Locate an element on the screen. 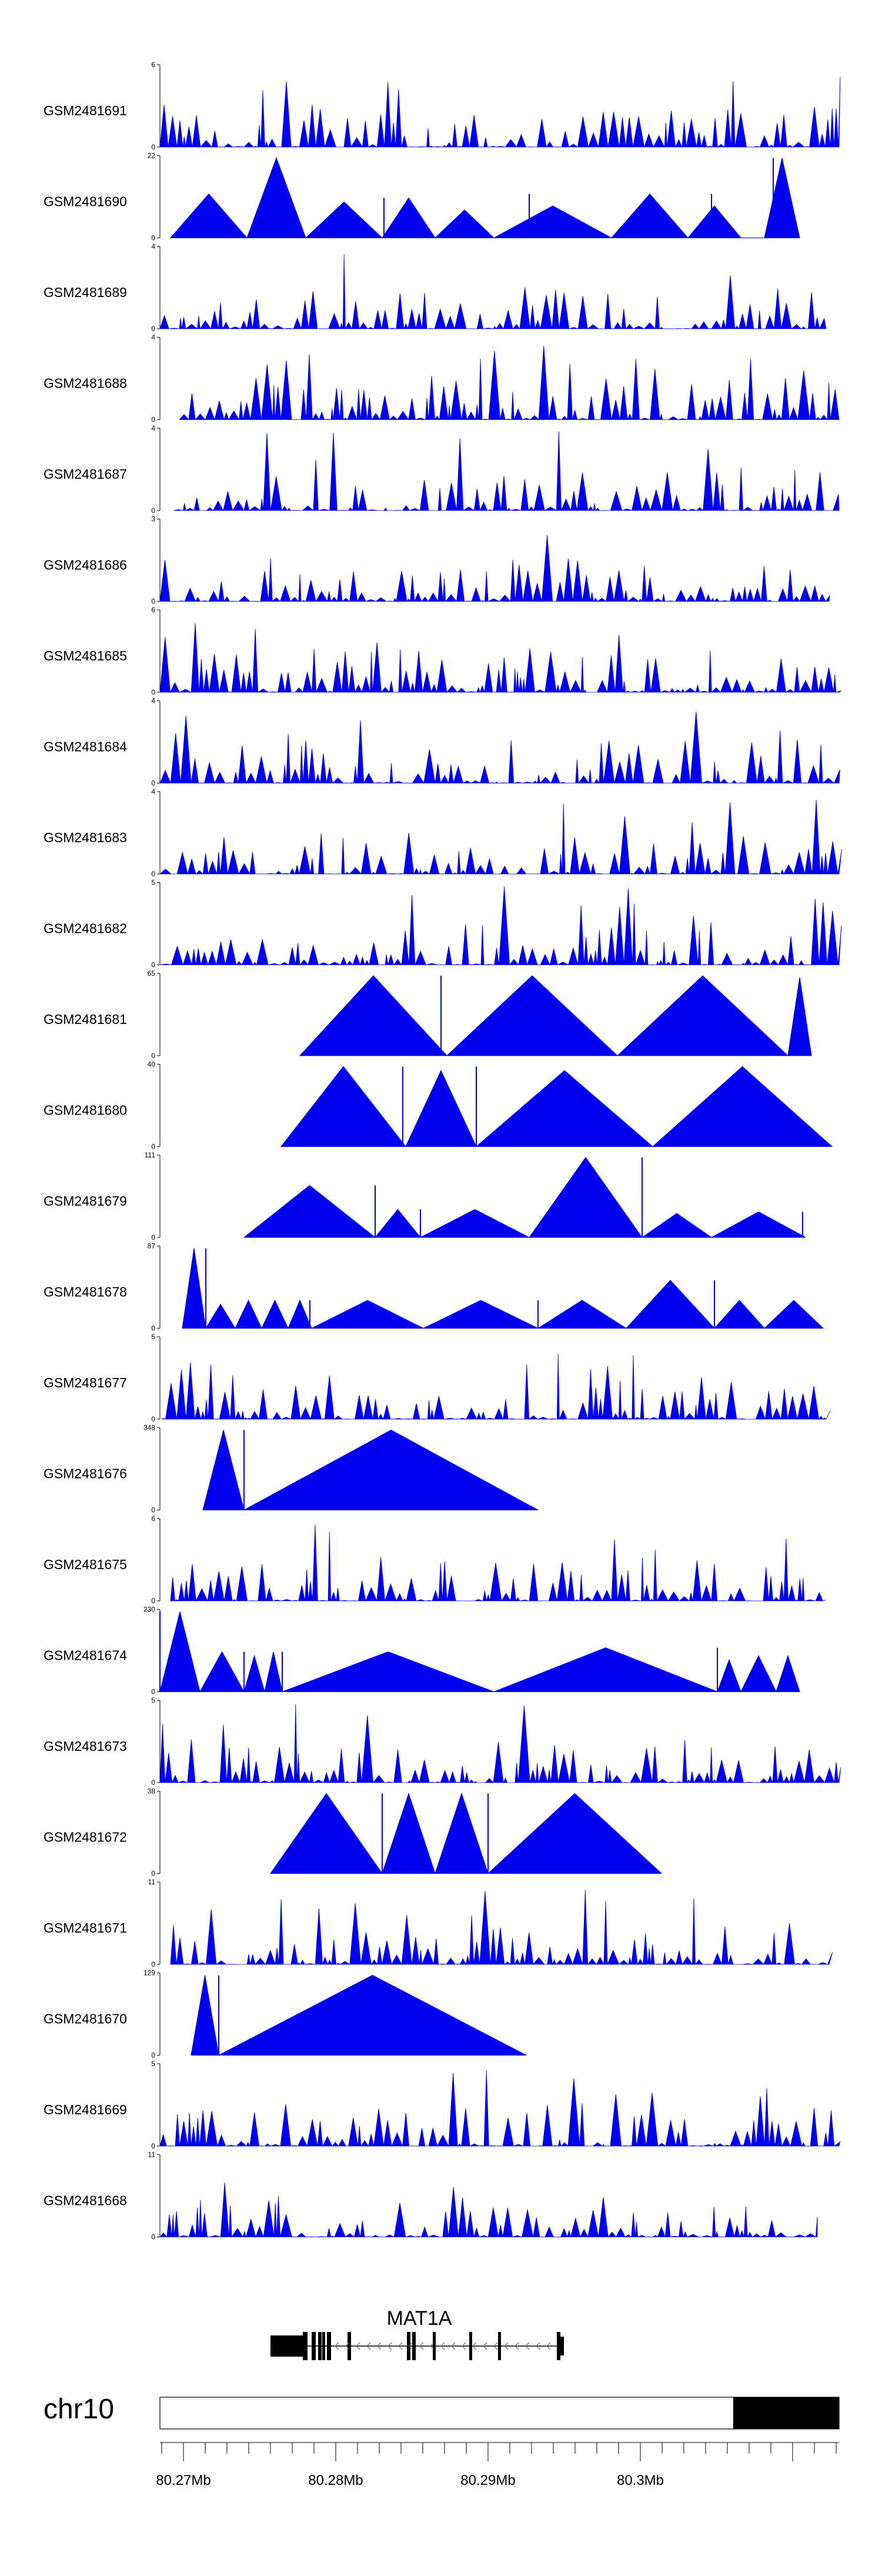  track-label: GSM2481672 is located at coordinates (85, 1837).